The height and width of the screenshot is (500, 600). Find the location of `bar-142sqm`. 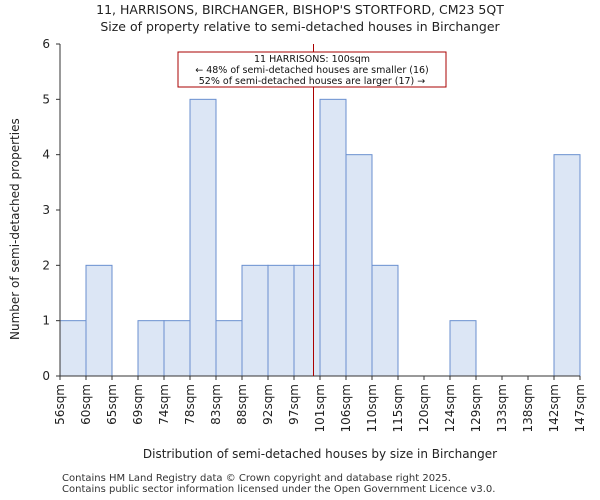

bar-142sqm is located at coordinates (567, 265).